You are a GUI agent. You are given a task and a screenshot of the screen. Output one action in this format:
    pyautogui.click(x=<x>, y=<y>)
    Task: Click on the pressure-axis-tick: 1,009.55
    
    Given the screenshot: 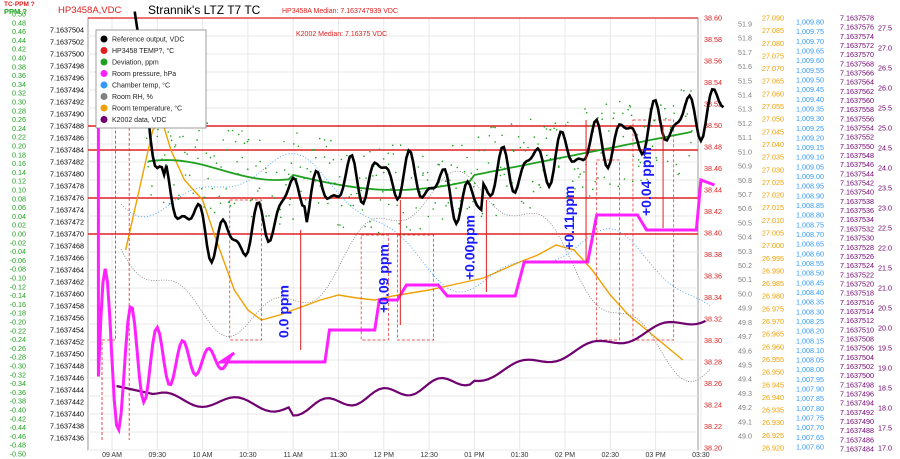 What is the action you would take?
    pyautogui.click(x=810, y=70)
    